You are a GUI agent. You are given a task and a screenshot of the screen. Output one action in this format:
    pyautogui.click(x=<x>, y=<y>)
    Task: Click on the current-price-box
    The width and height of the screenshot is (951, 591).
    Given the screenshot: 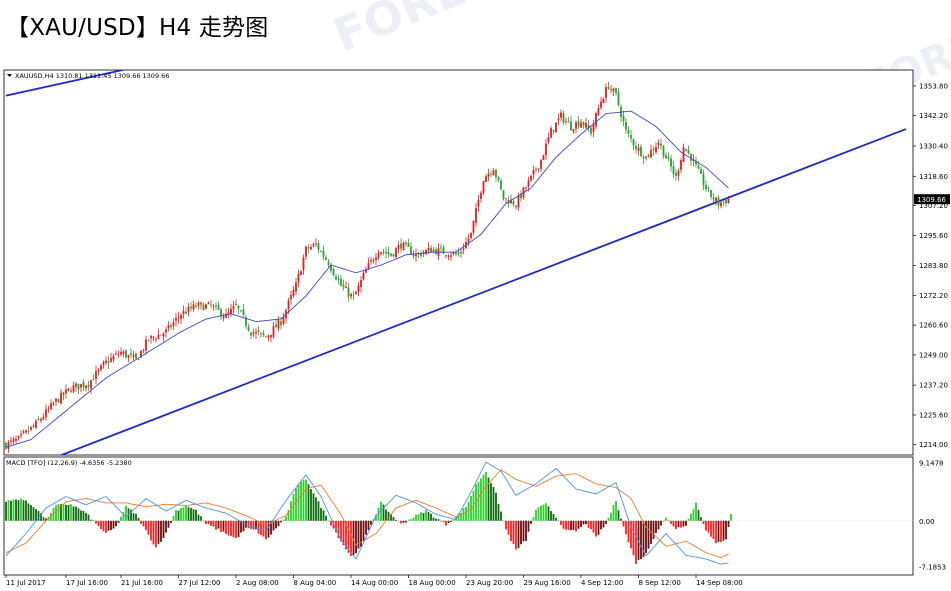 What is the action you would take?
    pyautogui.click(x=932, y=199)
    